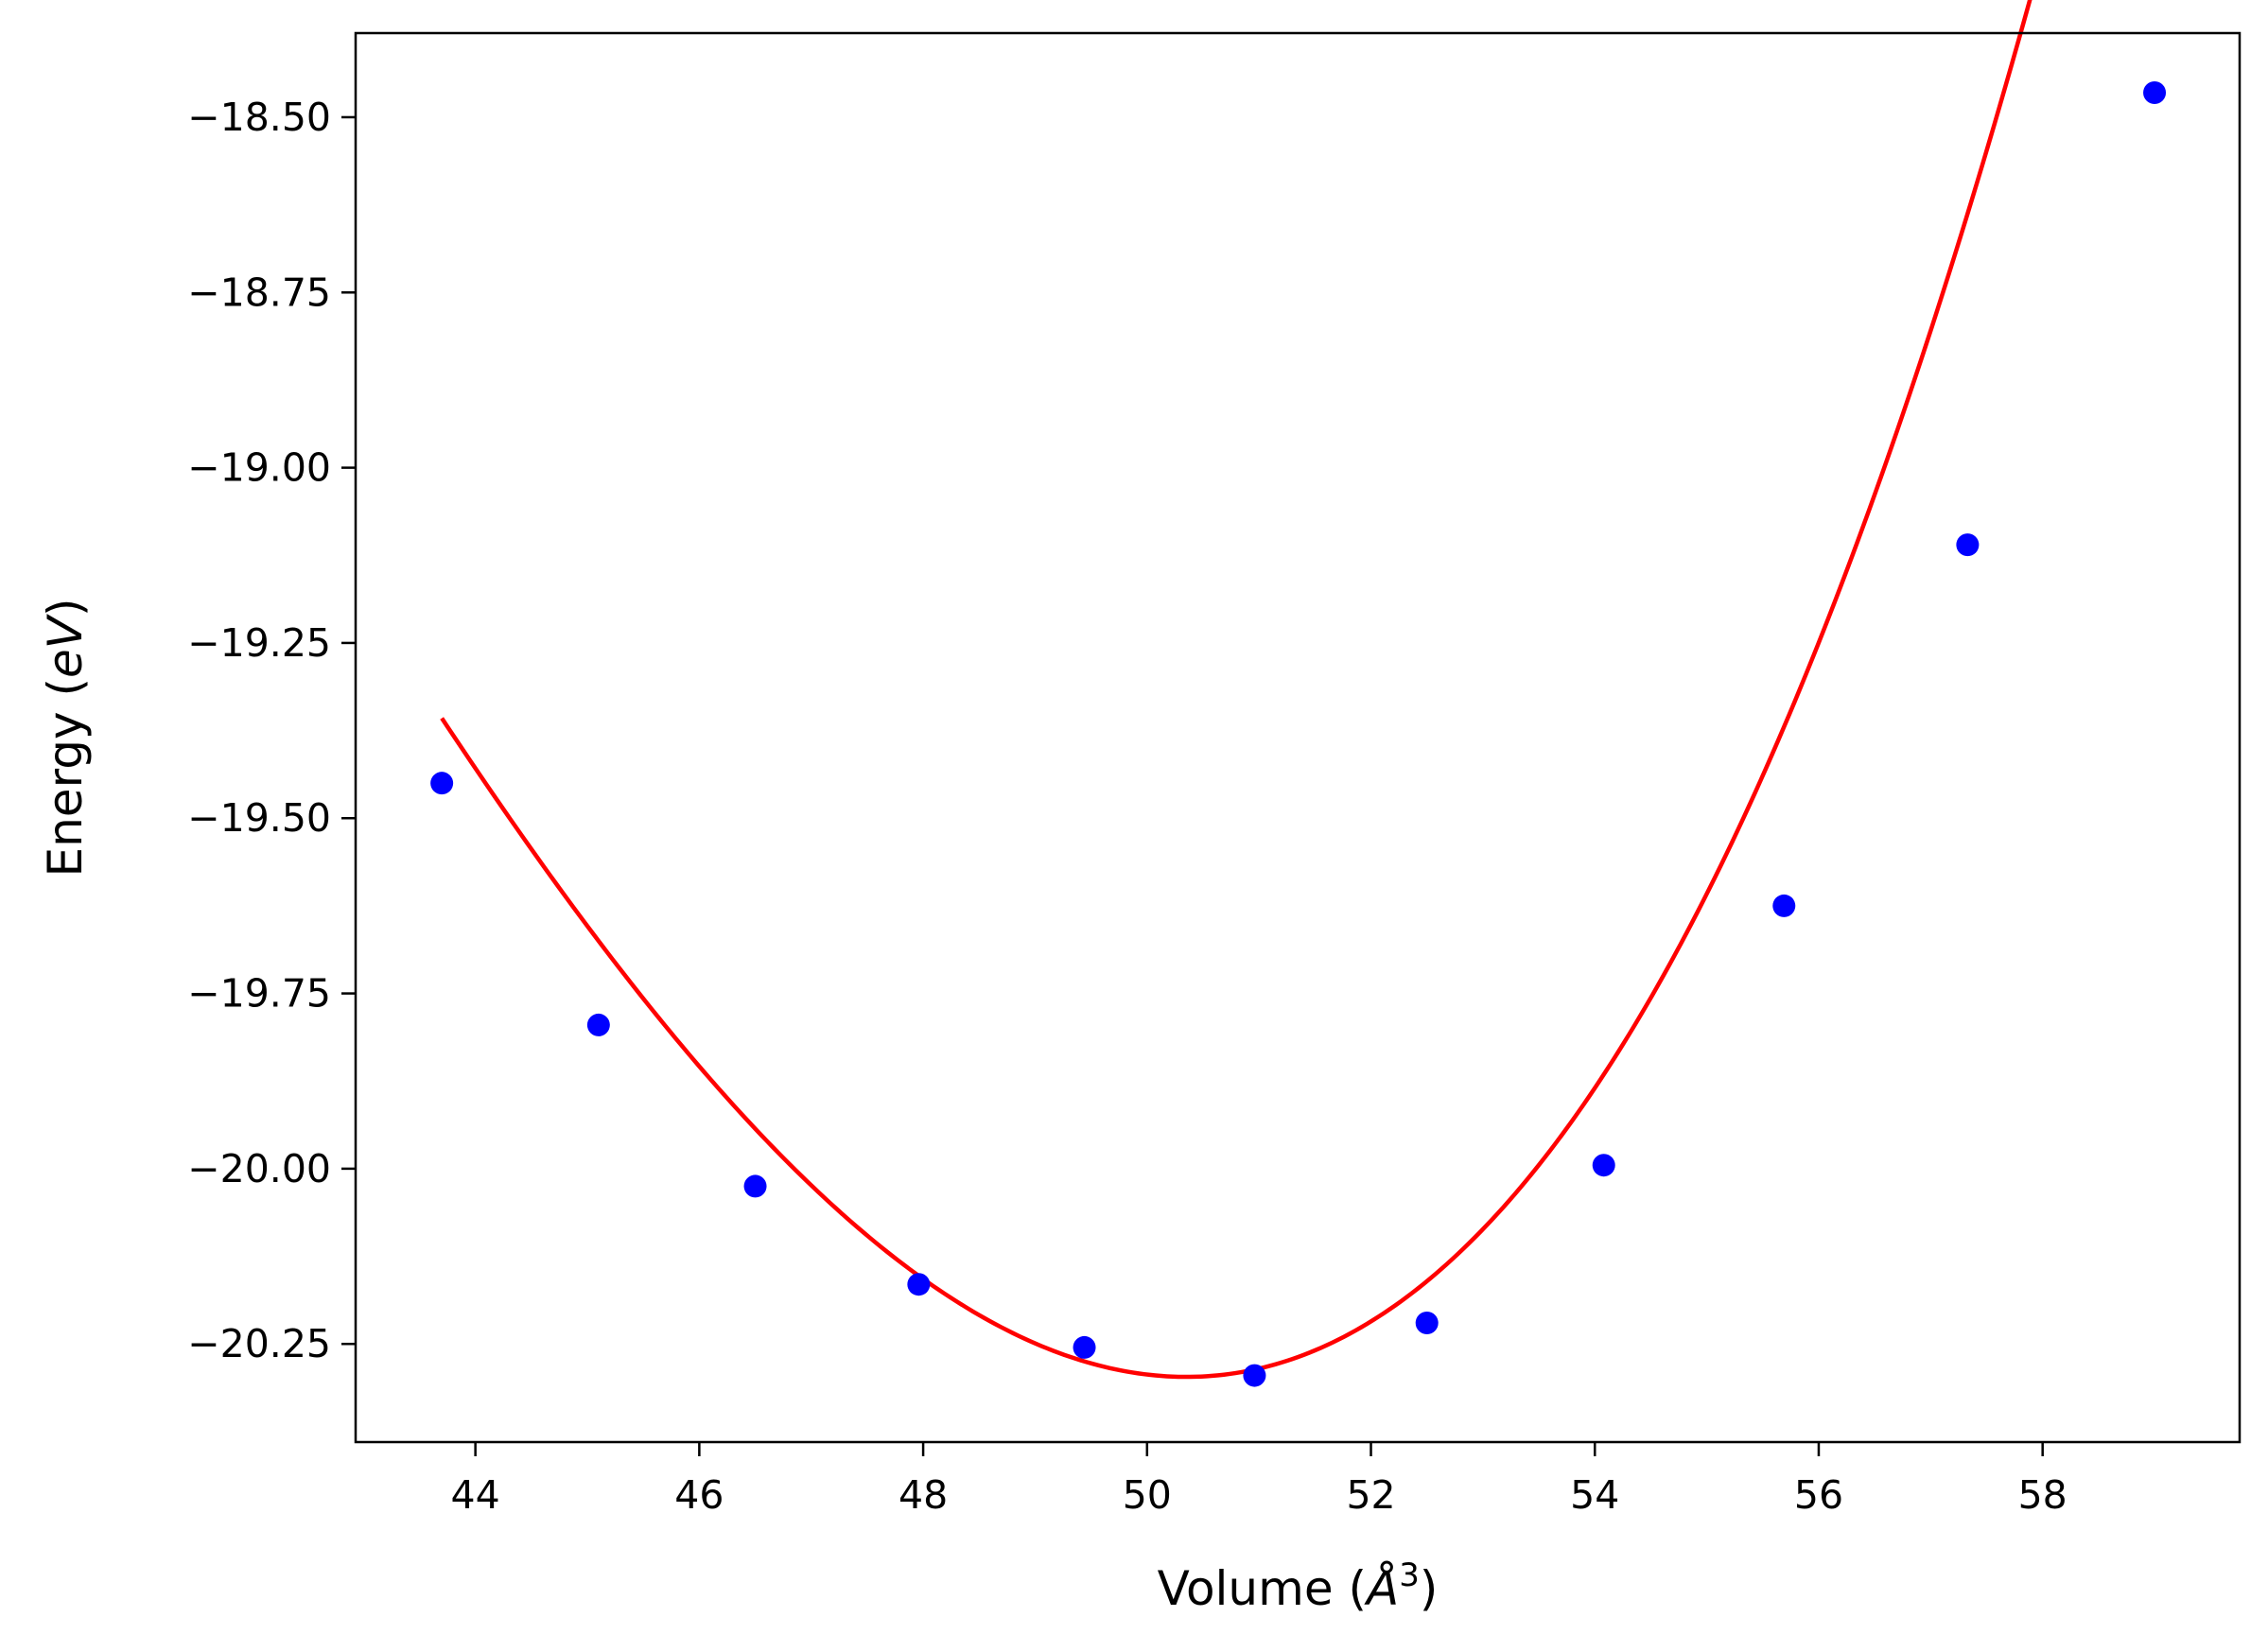 The height and width of the screenshot is (1652, 2268). Describe the element at coordinates (259, 1344) in the screenshot. I see `y-tick-label: −20.25` at that location.